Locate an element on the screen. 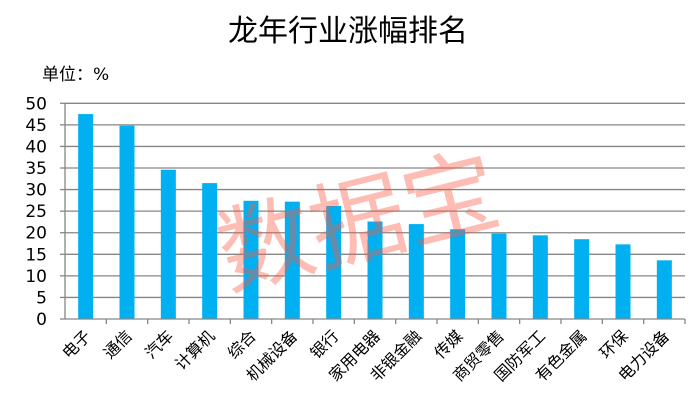 This screenshot has width=696, height=416. chart-title: 龙年行业涨幅排名 is located at coordinates (348, 31).